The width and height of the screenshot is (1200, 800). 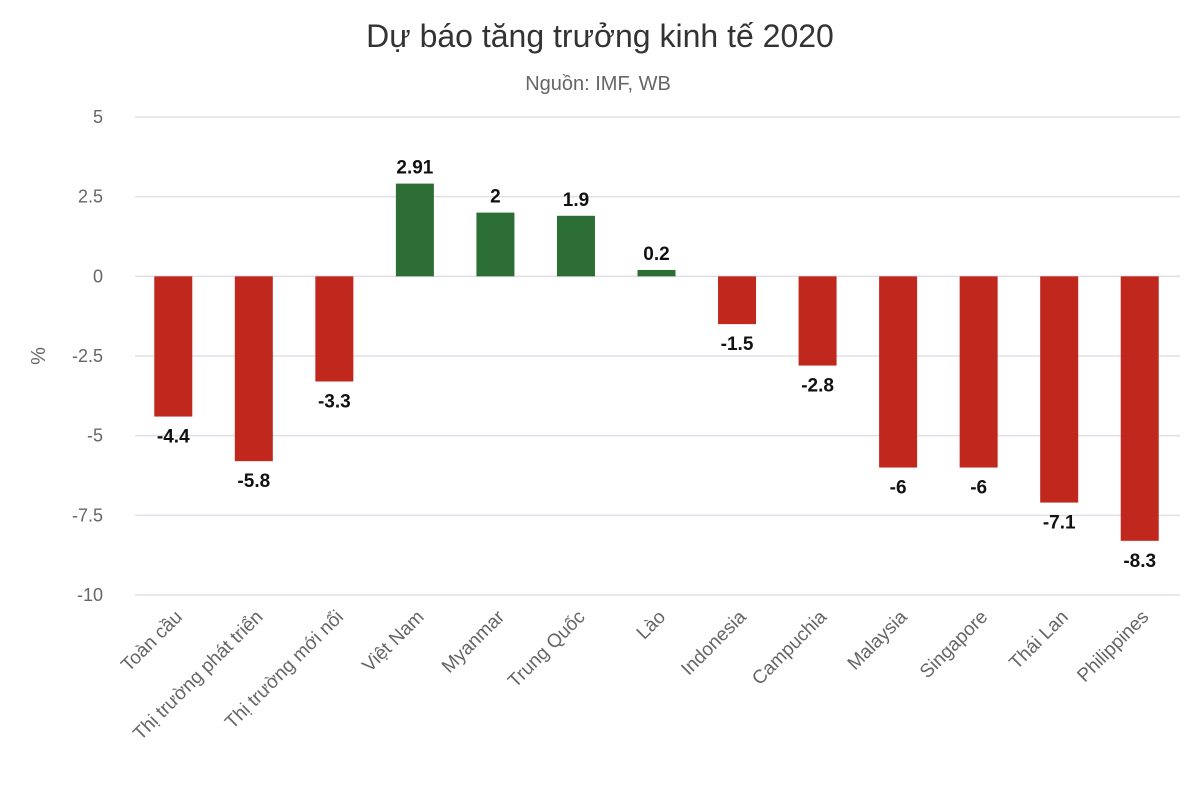 What do you see at coordinates (789, 647) in the screenshot?
I see `x-tick-label: Campuchia` at bounding box center [789, 647].